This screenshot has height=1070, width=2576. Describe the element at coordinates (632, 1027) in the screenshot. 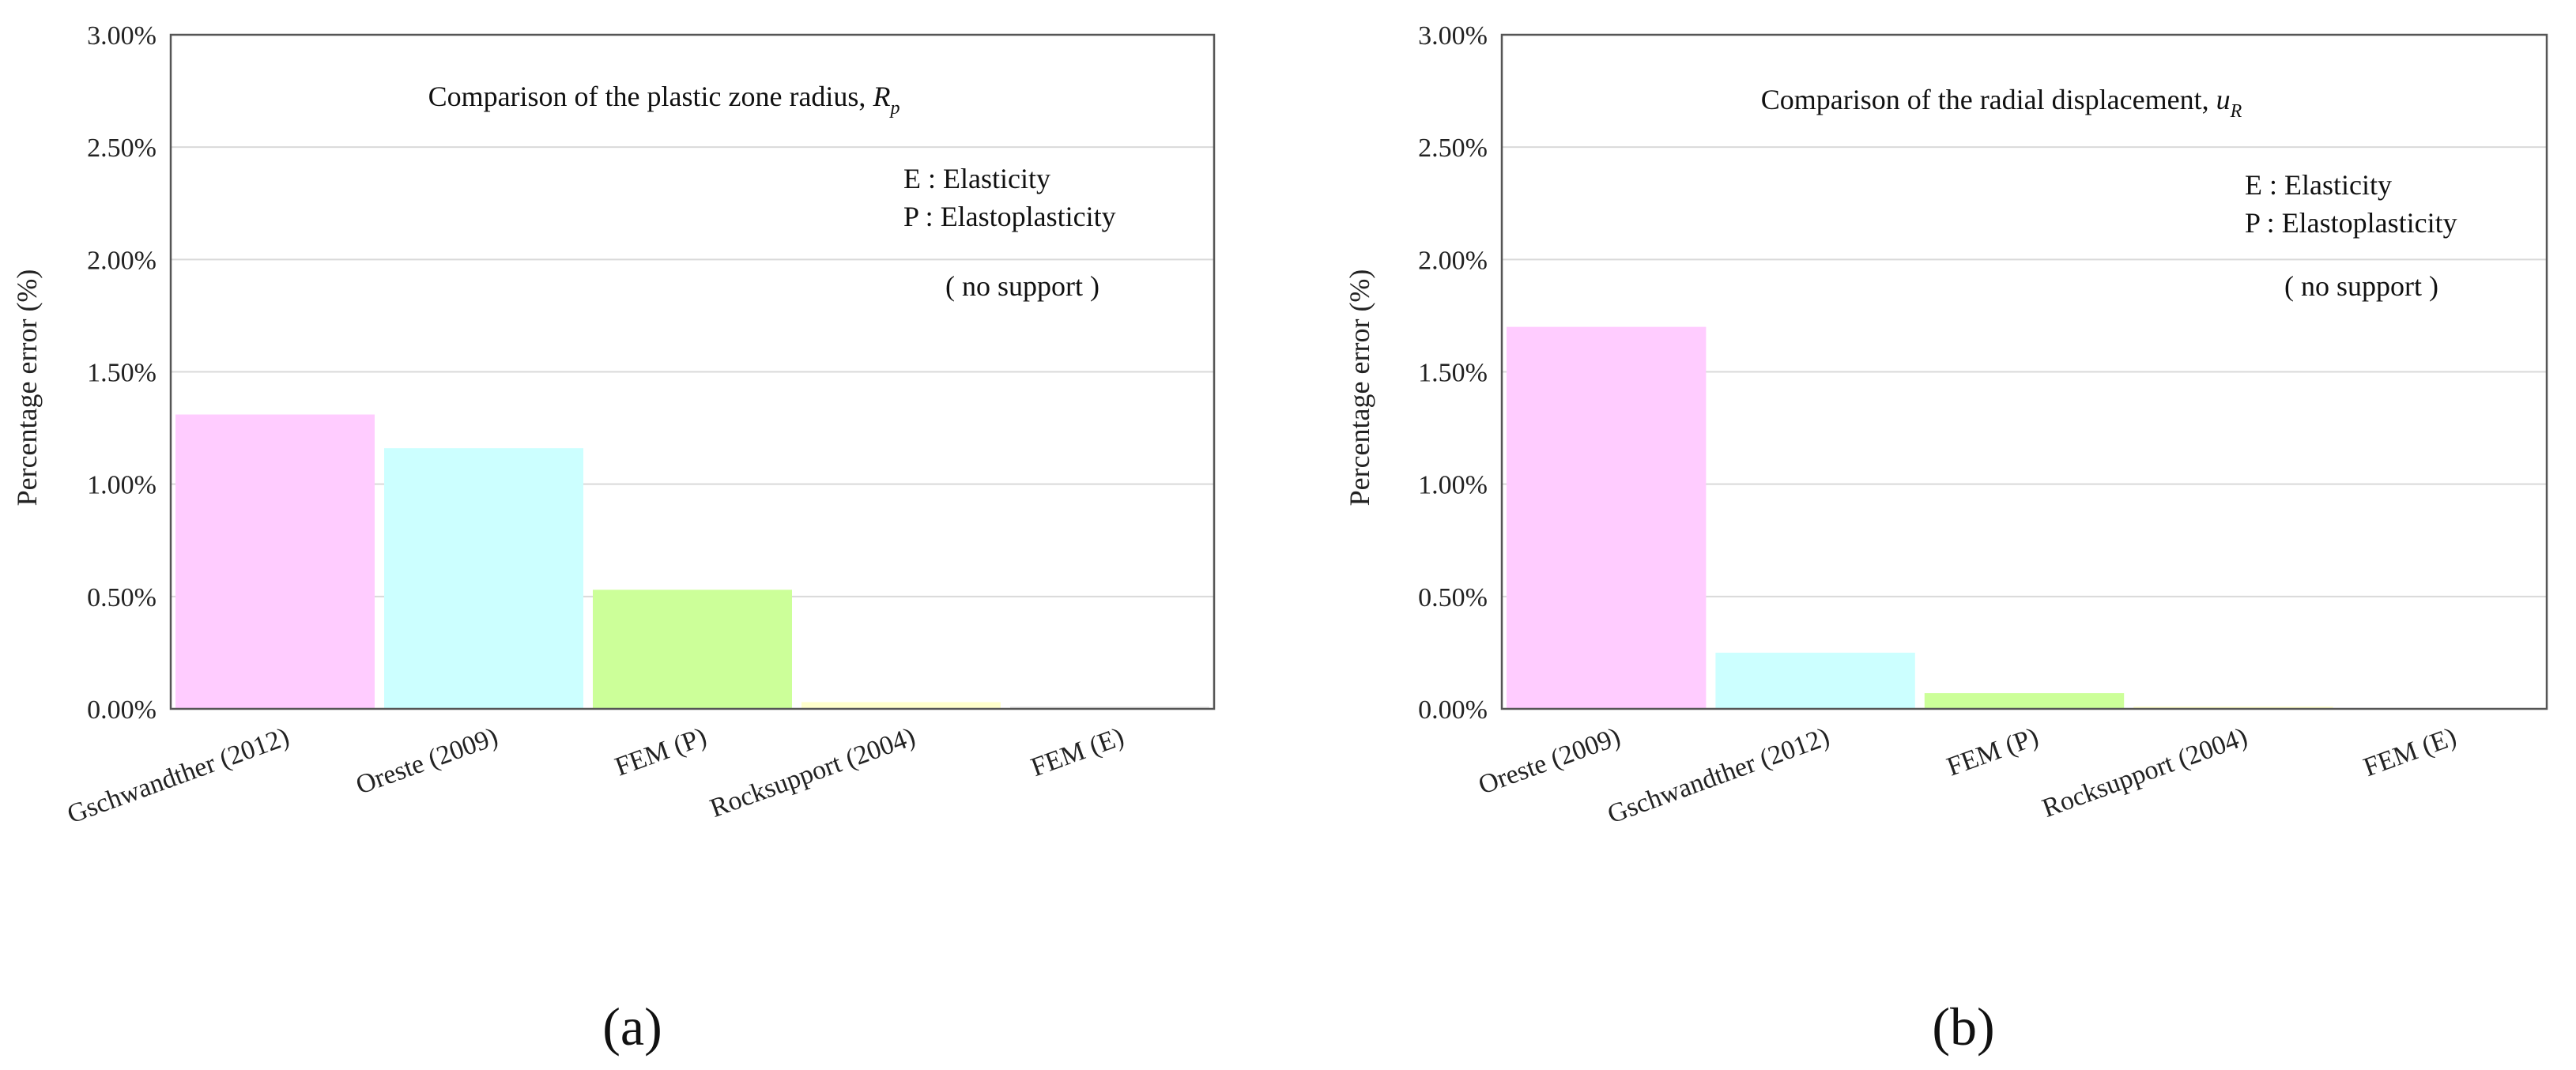

I see `panel-label: (a)` at that location.